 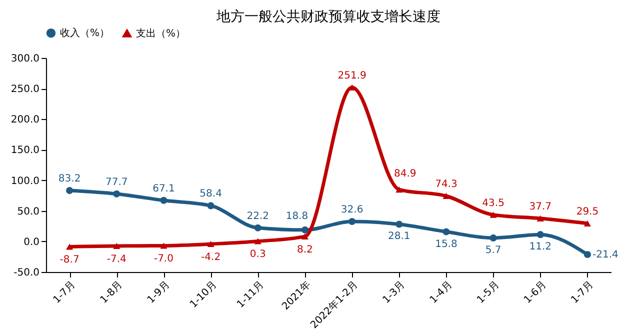 What do you see at coordinates (328, 17) in the screenshot?
I see `chart-title: 地方一般公共财政预算收支增长速度` at bounding box center [328, 17].